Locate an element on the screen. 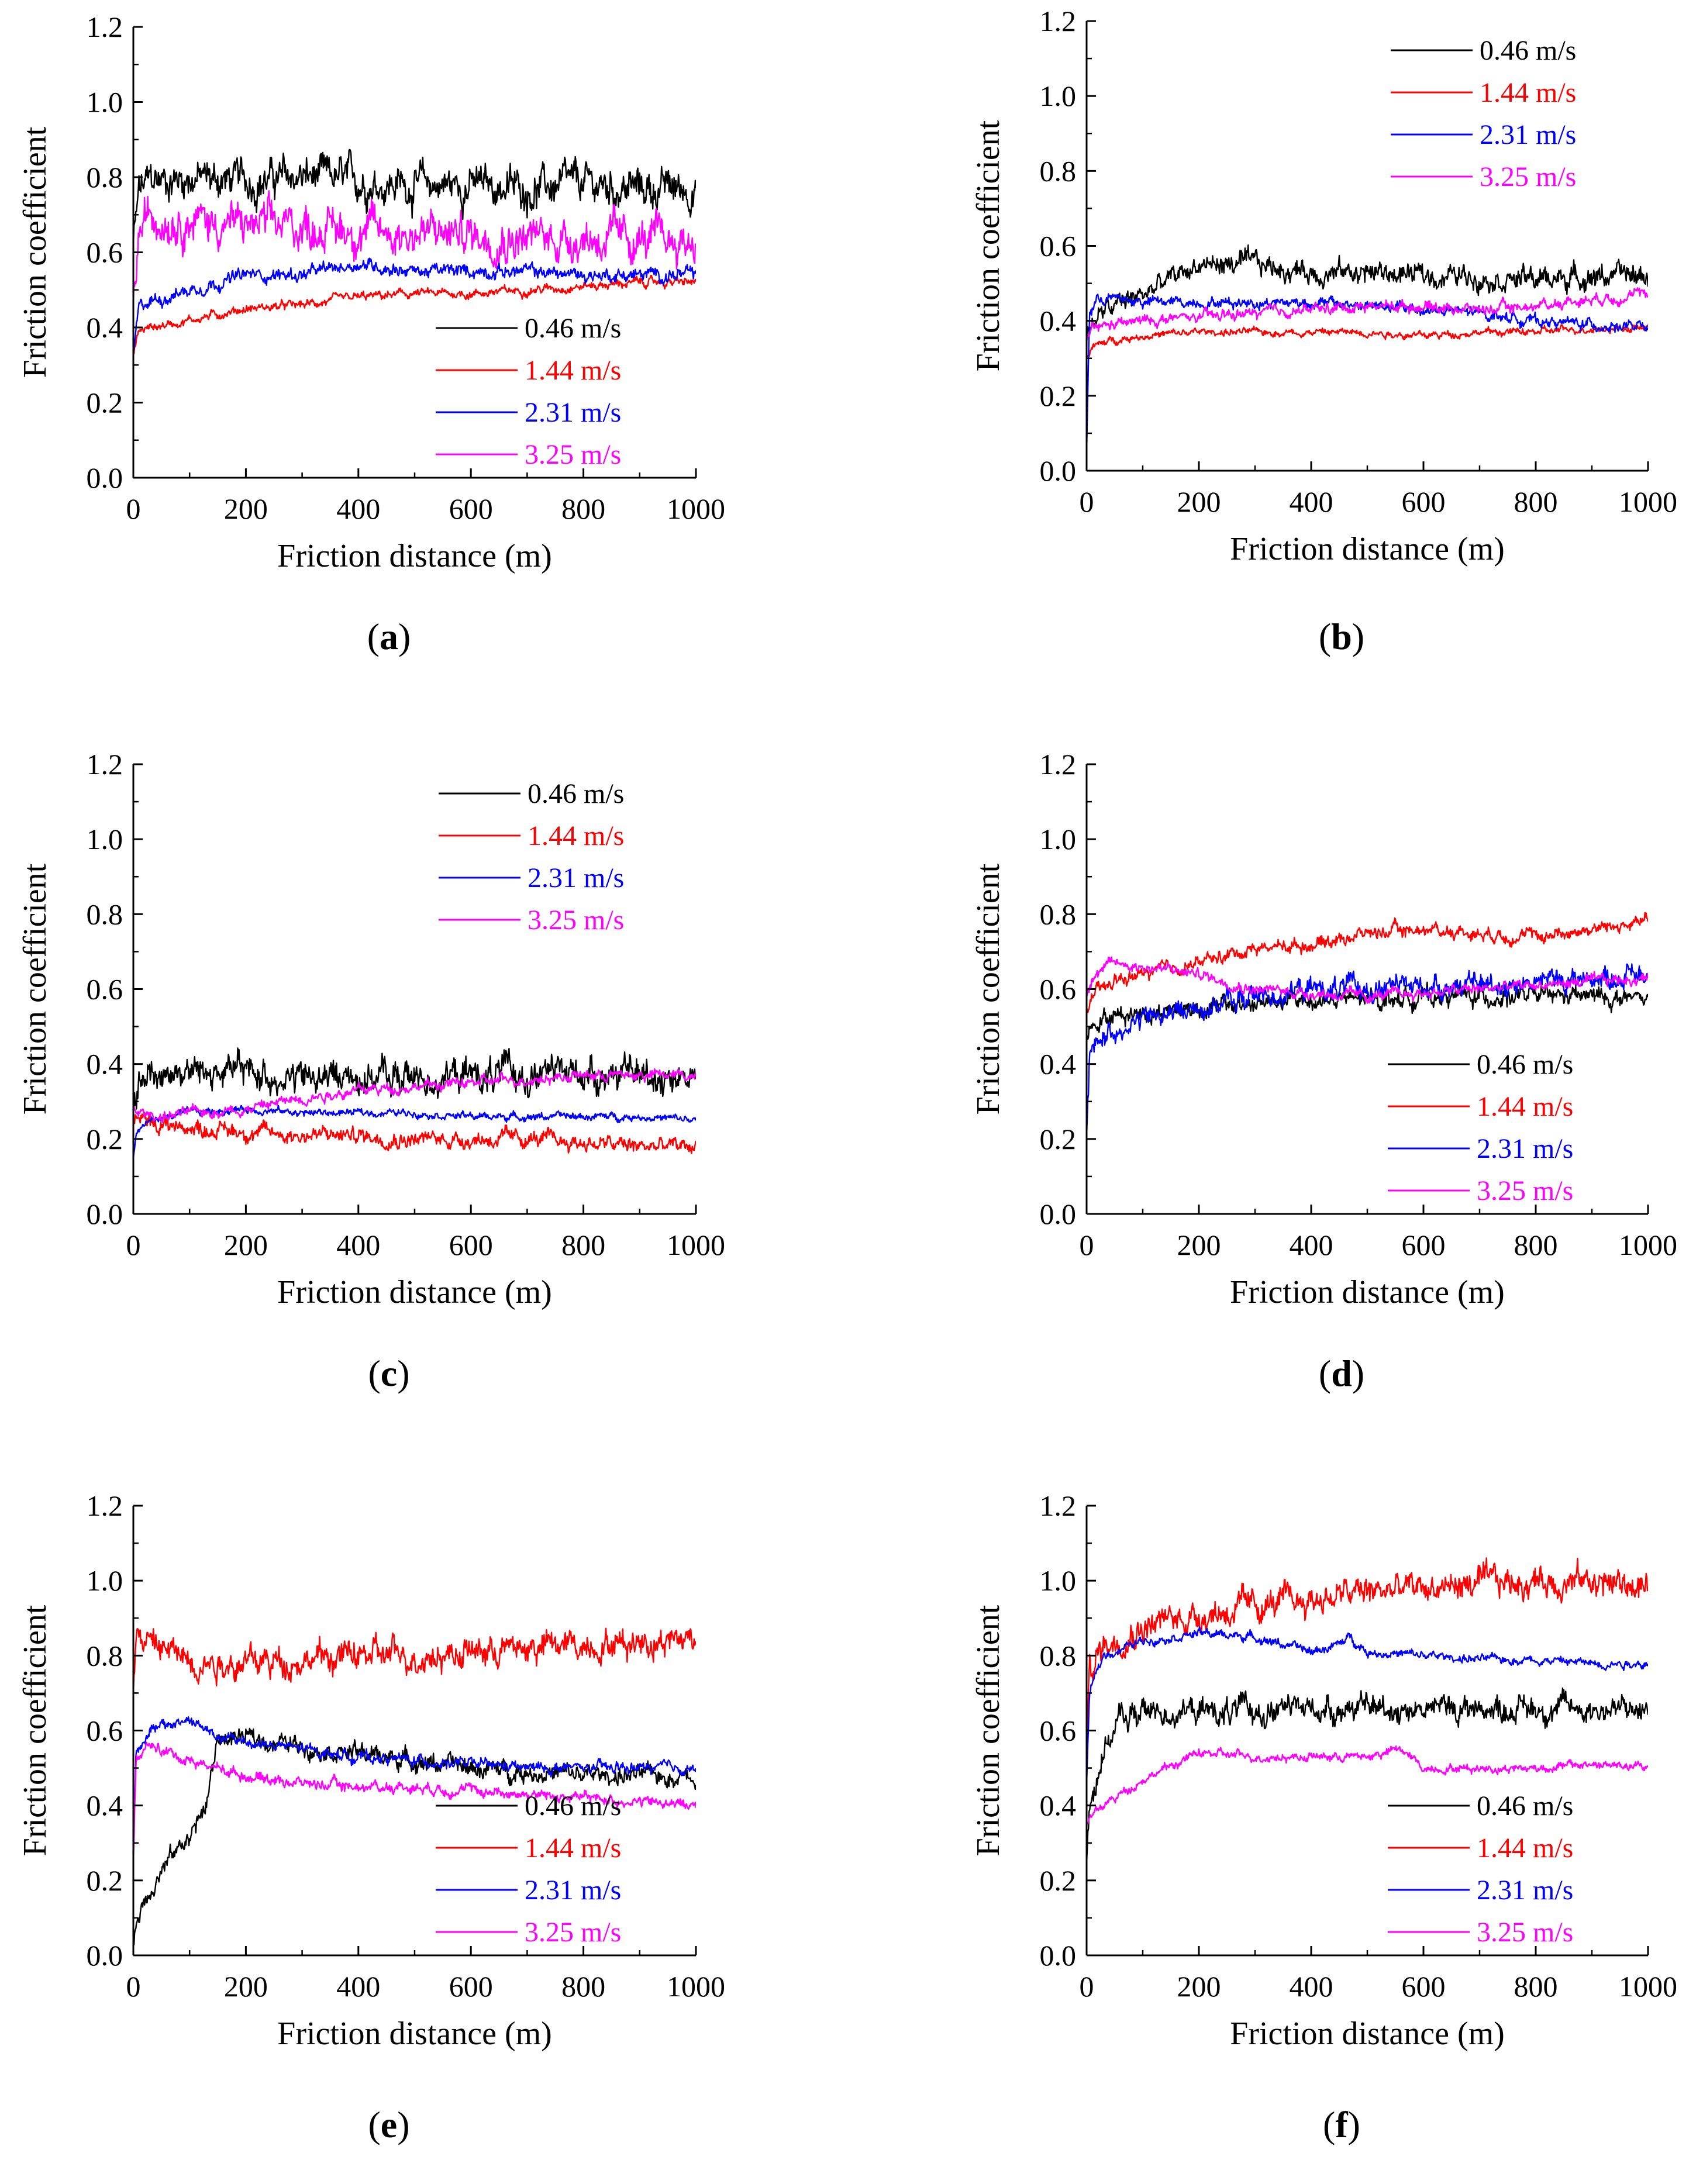 This screenshot has width=1703, height=2184. panel-caption: (e) is located at coordinates (388, 2124).